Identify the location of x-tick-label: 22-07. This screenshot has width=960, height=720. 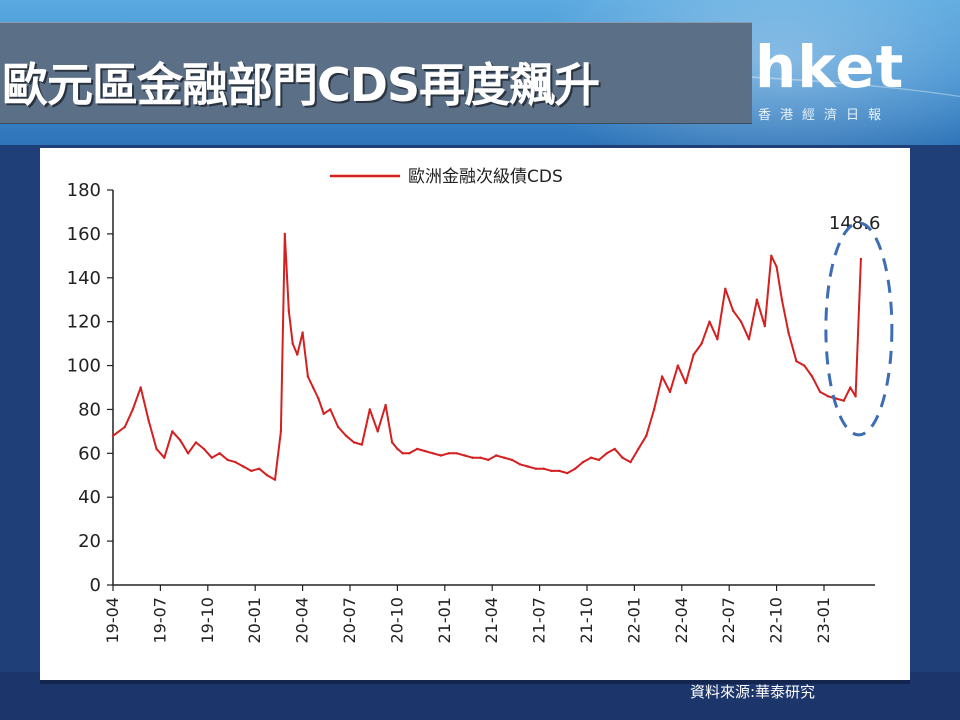
(728, 620).